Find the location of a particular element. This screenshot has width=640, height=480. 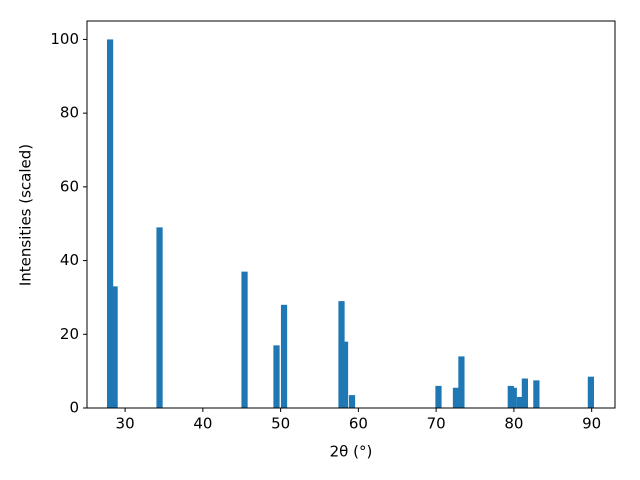

y-tick-label: 80 is located at coordinates (69, 113).